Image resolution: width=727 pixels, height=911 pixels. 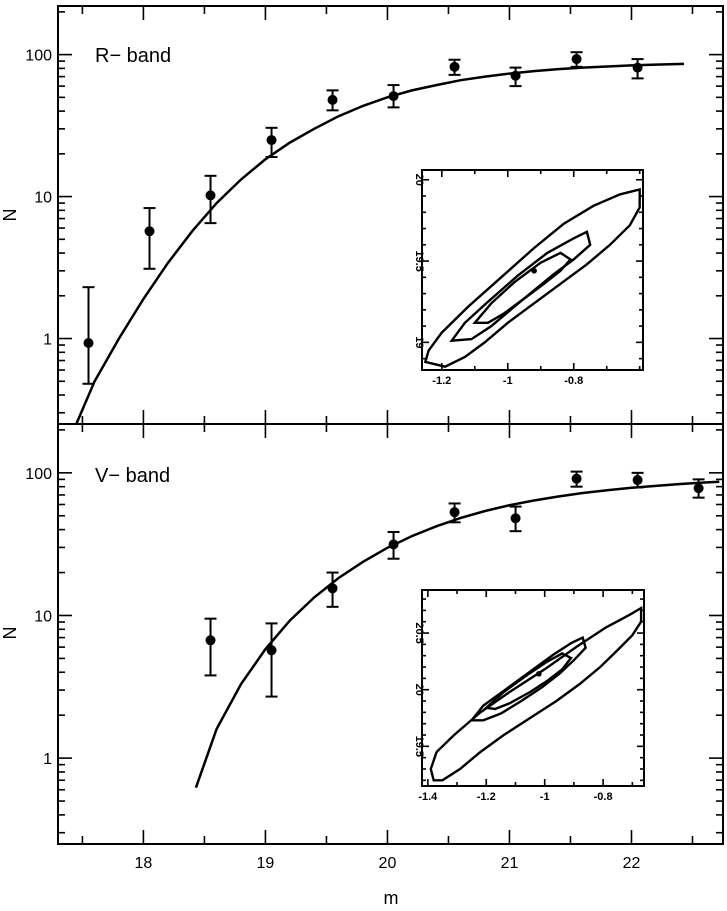 I want to click on top-y-axis-label: N, so click(x=10, y=215).